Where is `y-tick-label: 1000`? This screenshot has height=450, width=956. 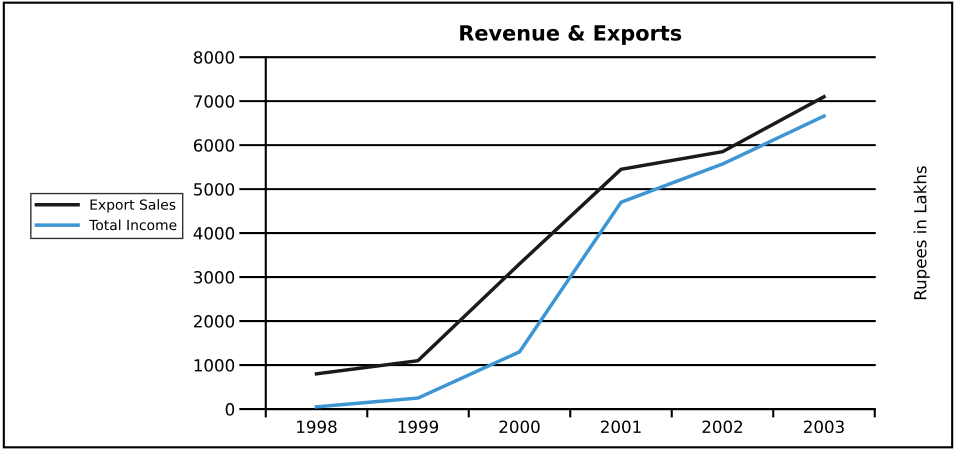
y-tick-label: 1000 is located at coordinates (214, 365).